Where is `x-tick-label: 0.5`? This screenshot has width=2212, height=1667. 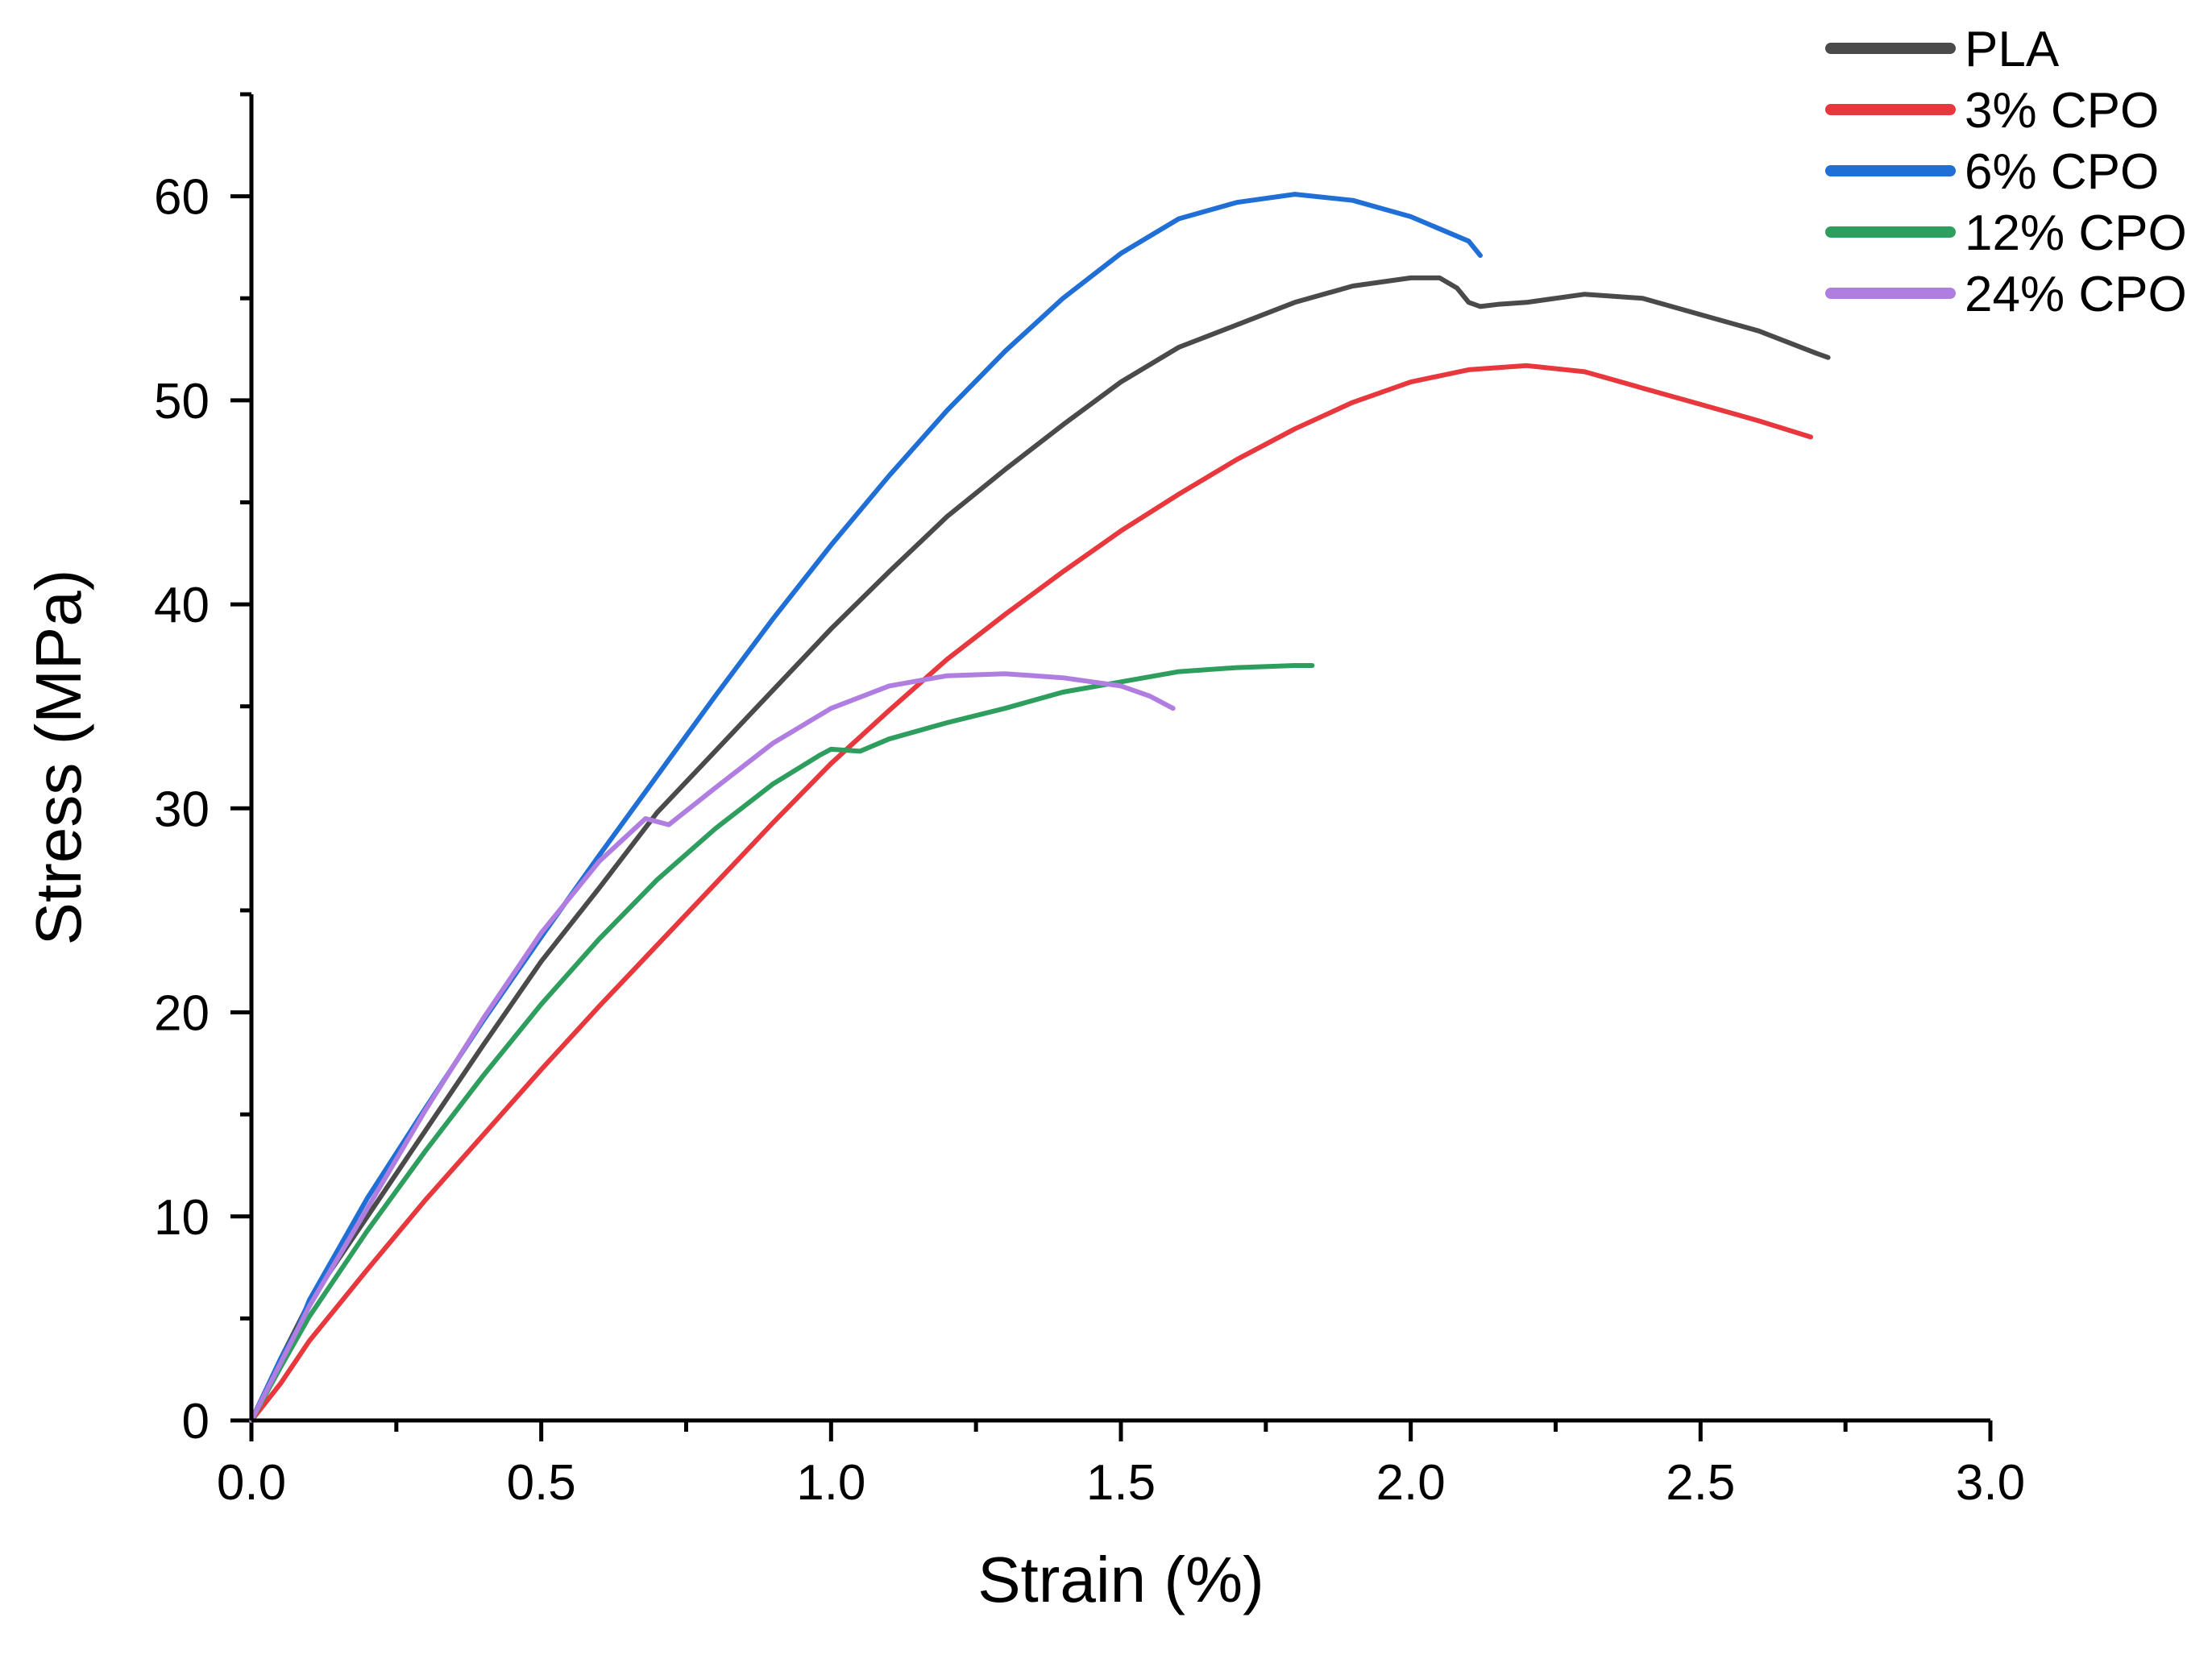 x-tick-label: 0.5 is located at coordinates (541, 1483).